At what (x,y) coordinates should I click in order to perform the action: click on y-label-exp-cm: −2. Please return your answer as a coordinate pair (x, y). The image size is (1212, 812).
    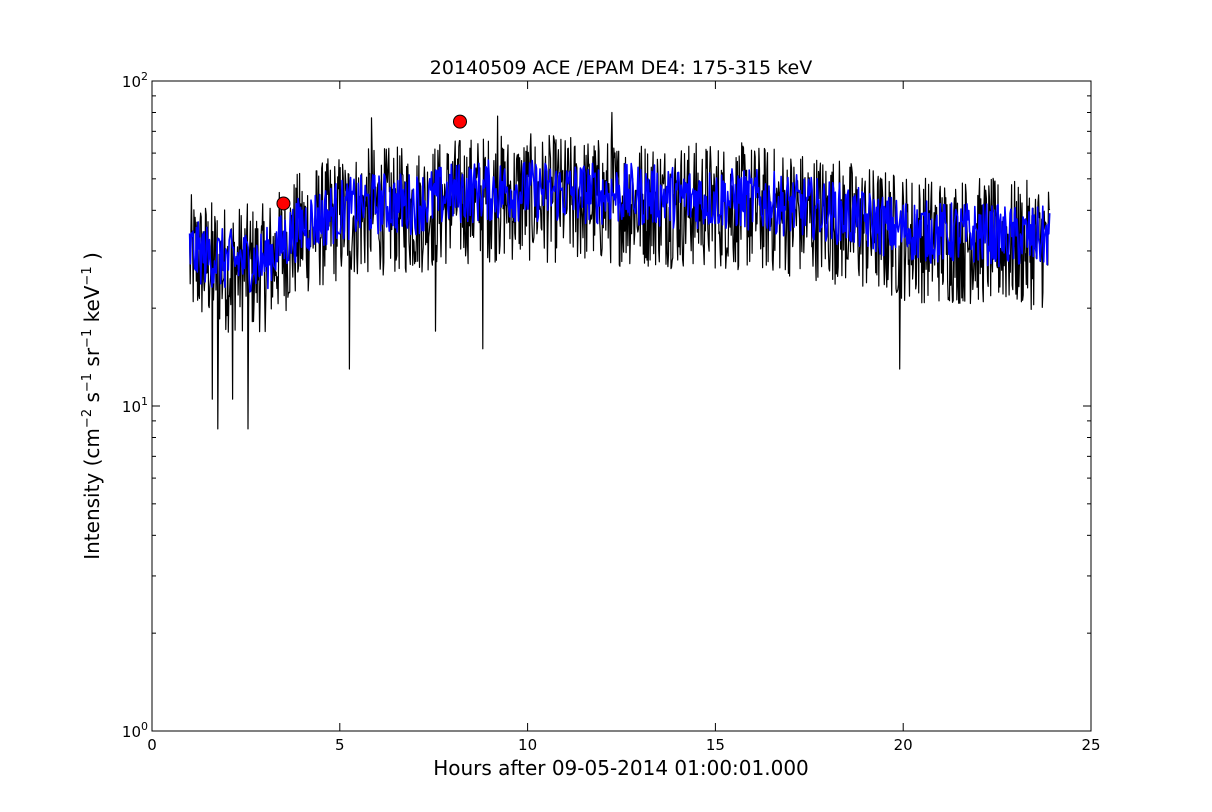
    Looking at the image, I should click on (87, 418).